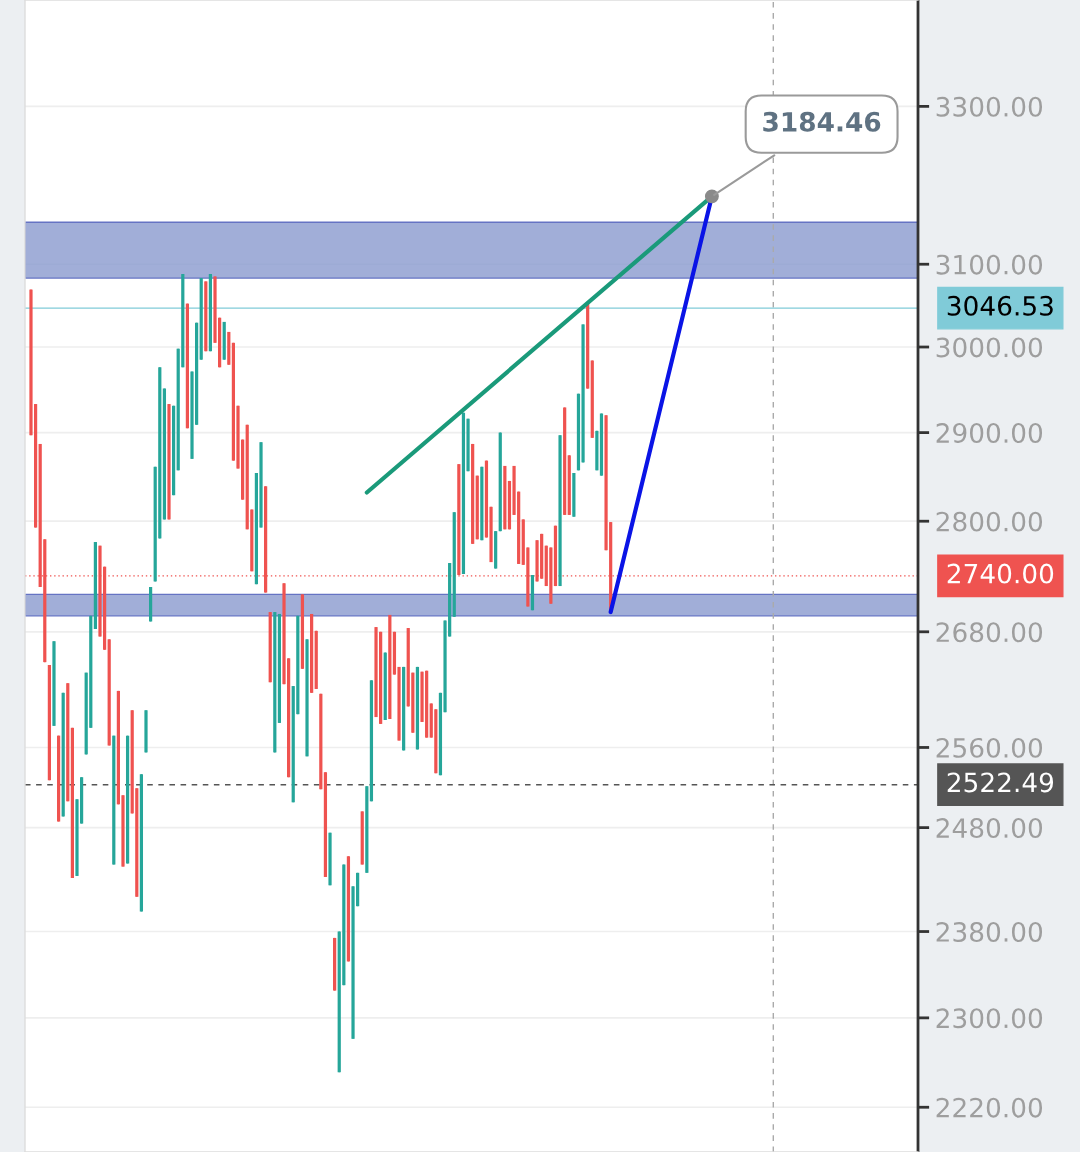 This screenshot has height=1152, width=1080. Describe the element at coordinates (989, 521) in the screenshot. I see `y-tick-label: 2800.00` at that location.